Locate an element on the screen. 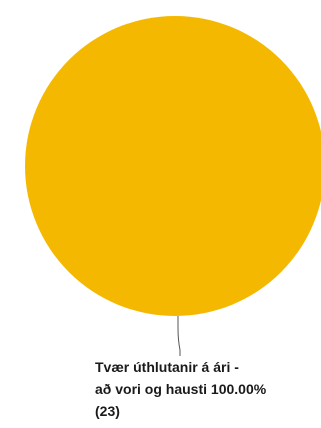 This screenshot has width=321, height=428. slice-label-line-2: að vori og hausti 100.00% is located at coordinates (181, 389).